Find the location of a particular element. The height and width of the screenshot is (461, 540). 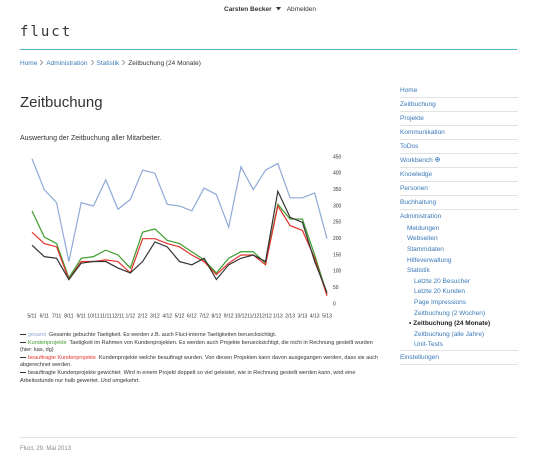

user-bar: Carsten Becker Abmelden is located at coordinates (270, 9).